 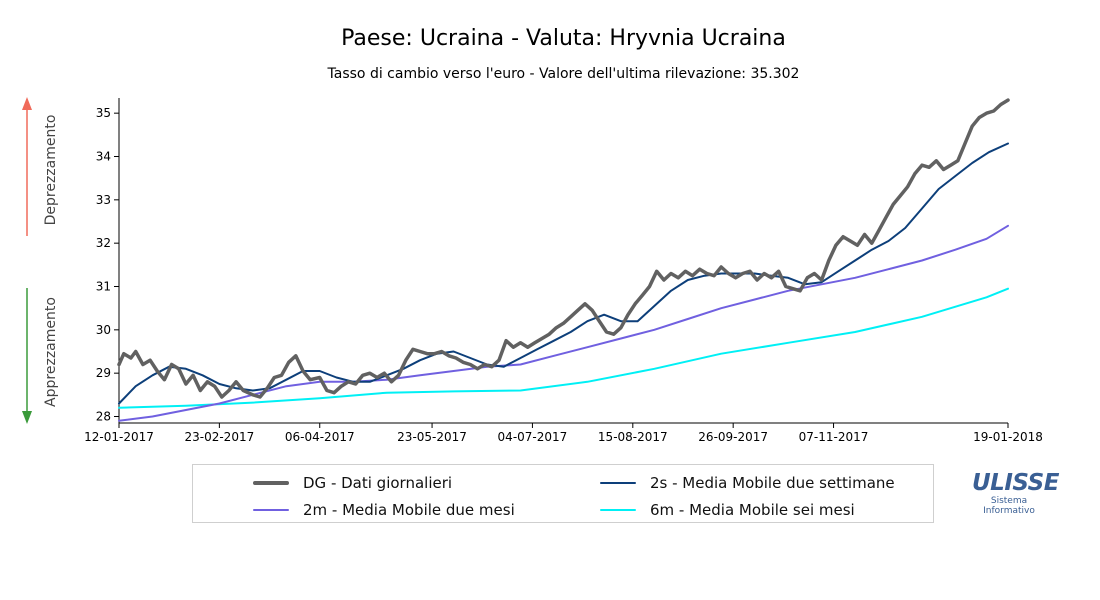 I want to click on y-tick-label: 30, so click(x=103, y=330).